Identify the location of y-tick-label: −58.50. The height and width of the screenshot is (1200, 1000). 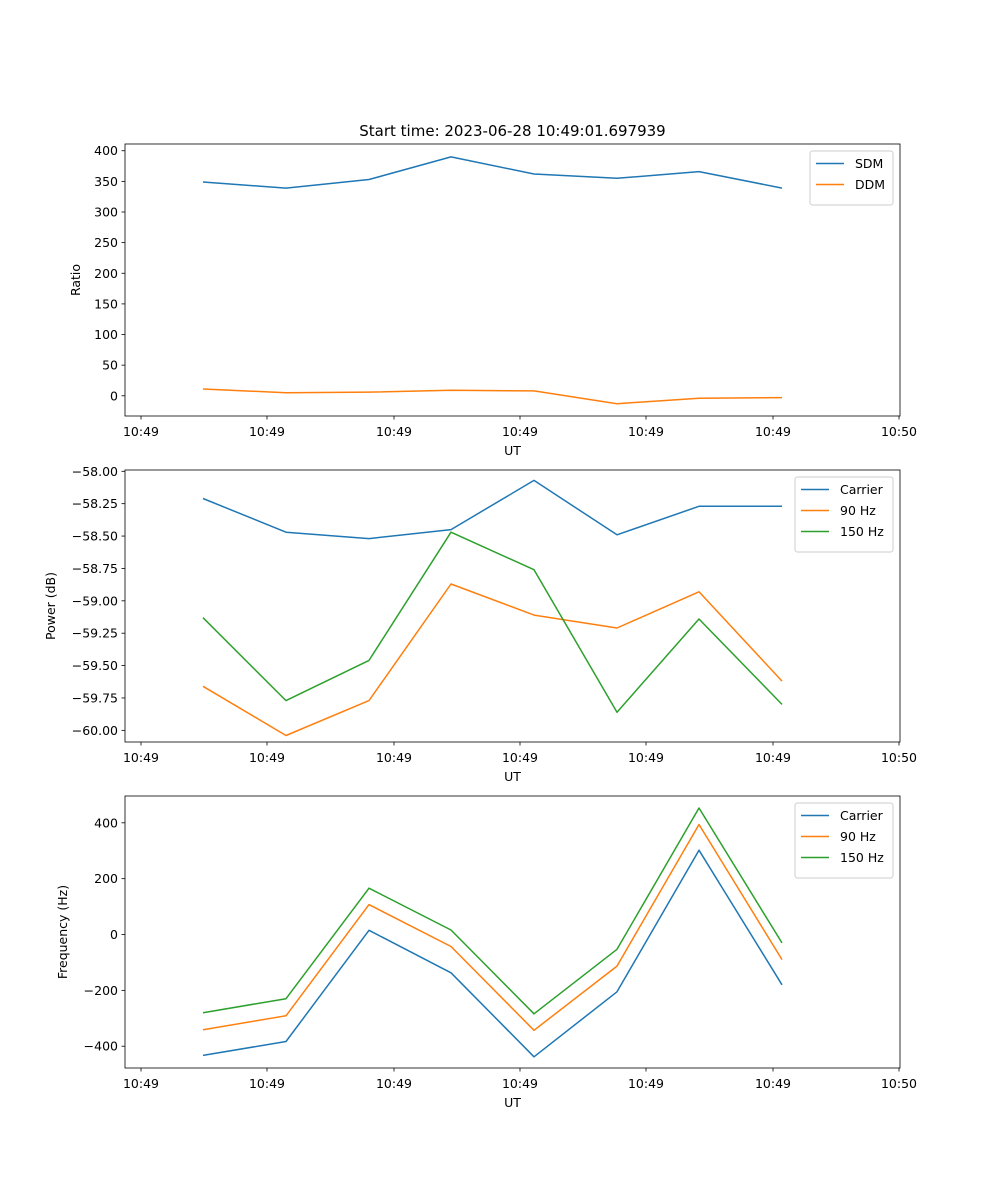
(95, 536).